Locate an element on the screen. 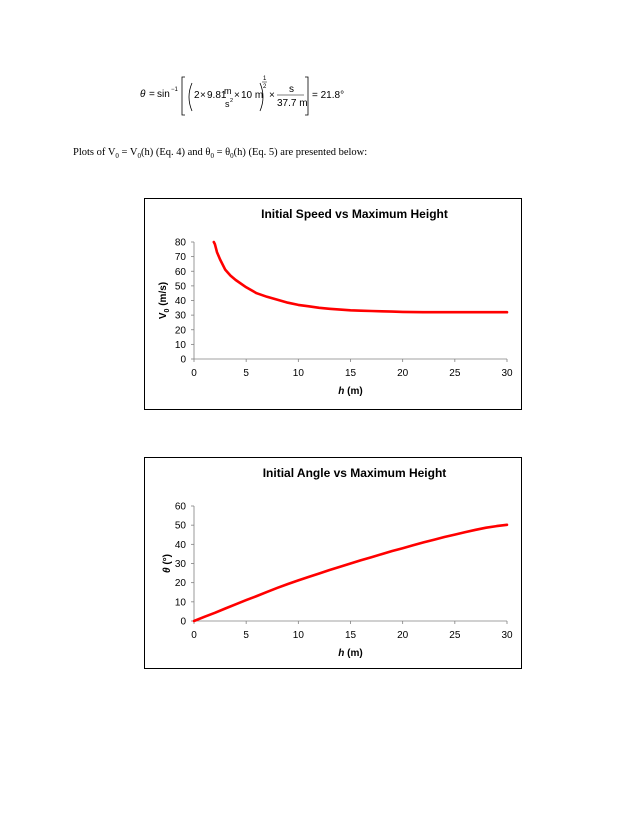 Image resolution: width=638 pixels, height=826 pixels. eq-g: 9.81 is located at coordinates (217, 95).